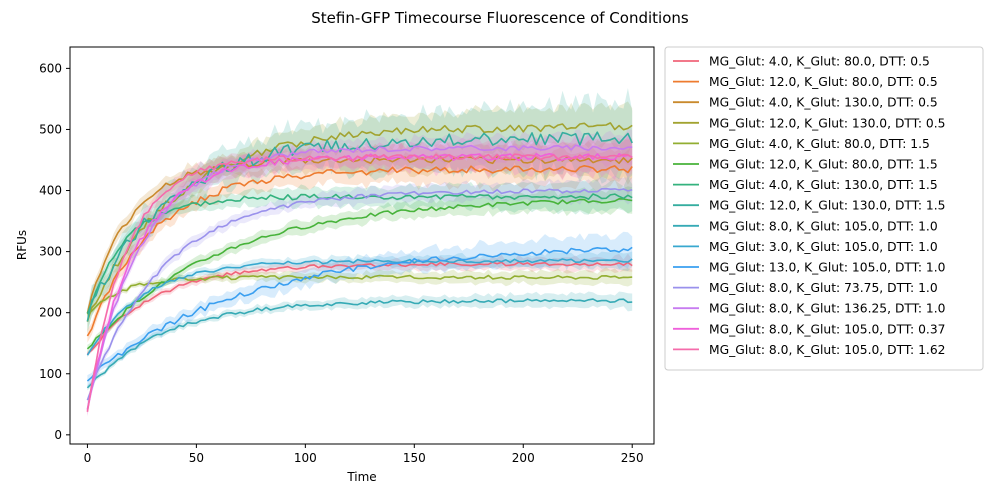 The image size is (1000, 500). What do you see at coordinates (827, 206) in the screenshot?
I see `legend-label: MG_Glut: 12.0, K_Glut: 130.0, DTT: 1.5` at bounding box center [827, 206].